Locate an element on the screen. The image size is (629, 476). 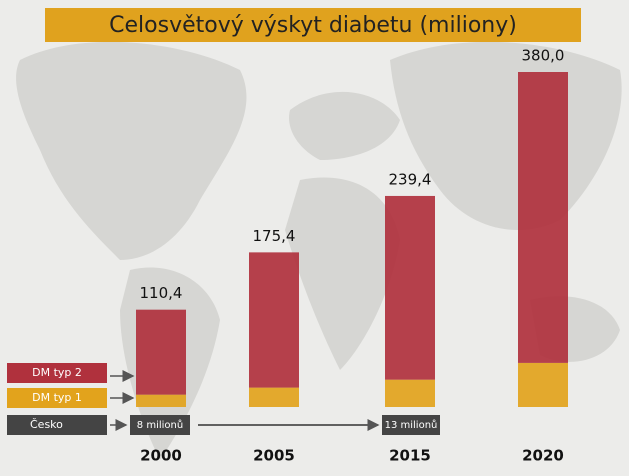
x-tick-label: 2005 is located at coordinates (274, 456).